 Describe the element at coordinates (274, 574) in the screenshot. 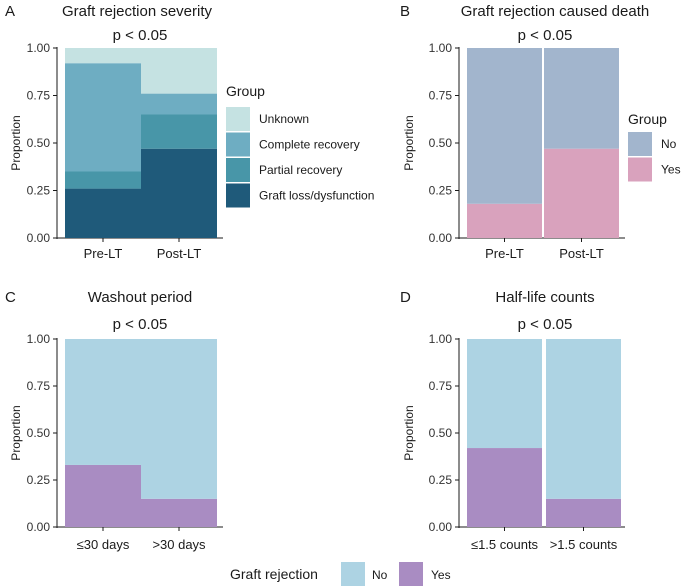

I see `shared-legend-title: Graft rejection` at that location.